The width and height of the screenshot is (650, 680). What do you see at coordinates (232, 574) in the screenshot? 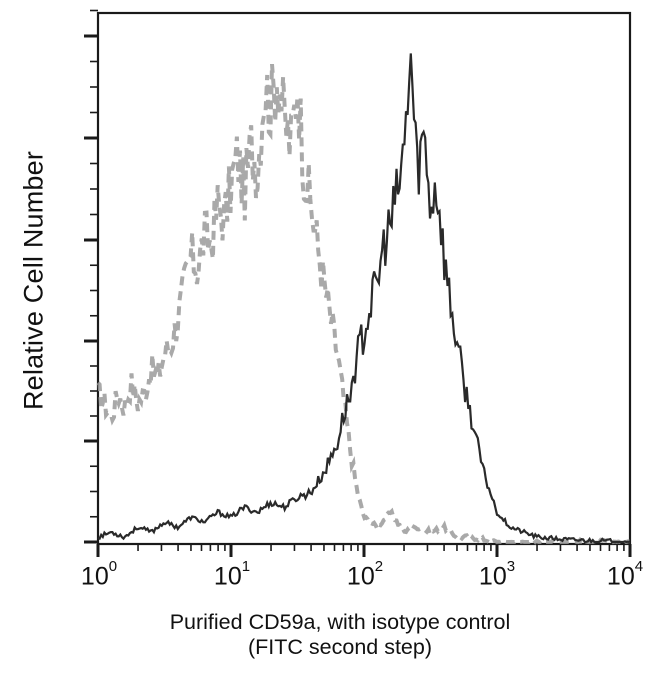
I see `x-tick-label-10e1: 10¹` at bounding box center [232, 574].